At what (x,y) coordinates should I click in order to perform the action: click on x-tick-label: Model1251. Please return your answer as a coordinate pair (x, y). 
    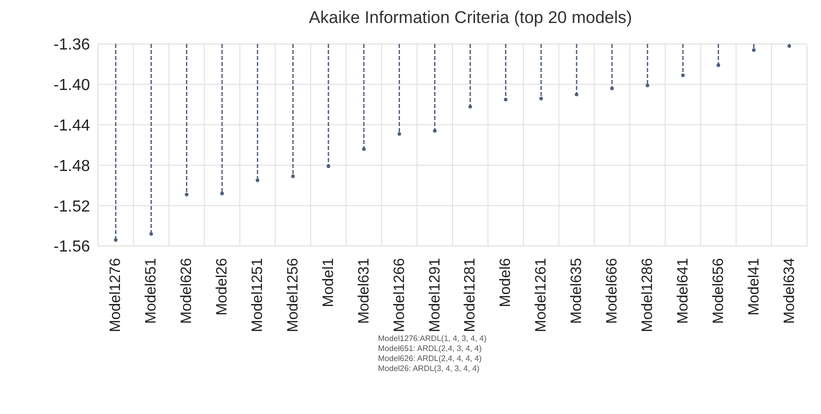
    Looking at the image, I should click on (257, 295).